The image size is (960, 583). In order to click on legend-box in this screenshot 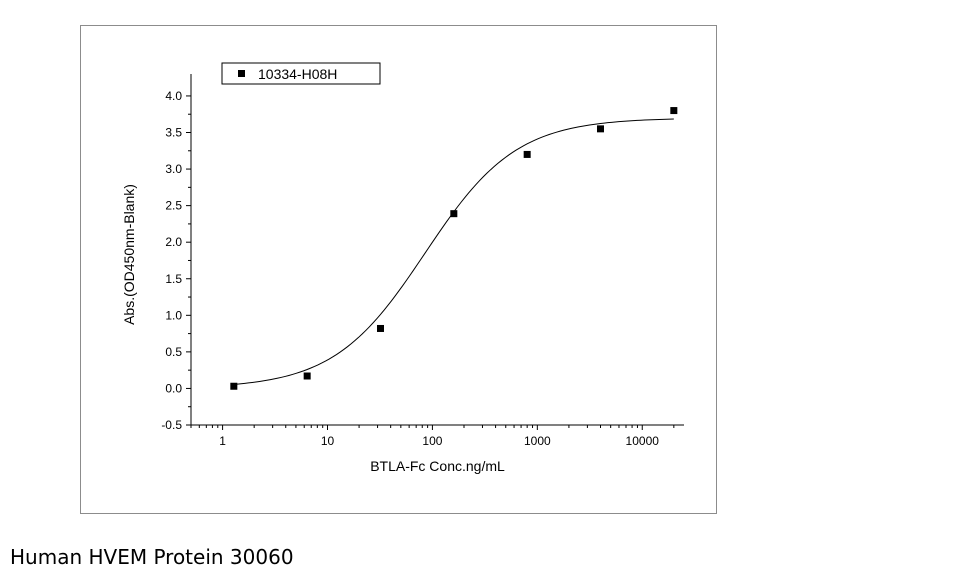, I will do `click(301, 73)`.